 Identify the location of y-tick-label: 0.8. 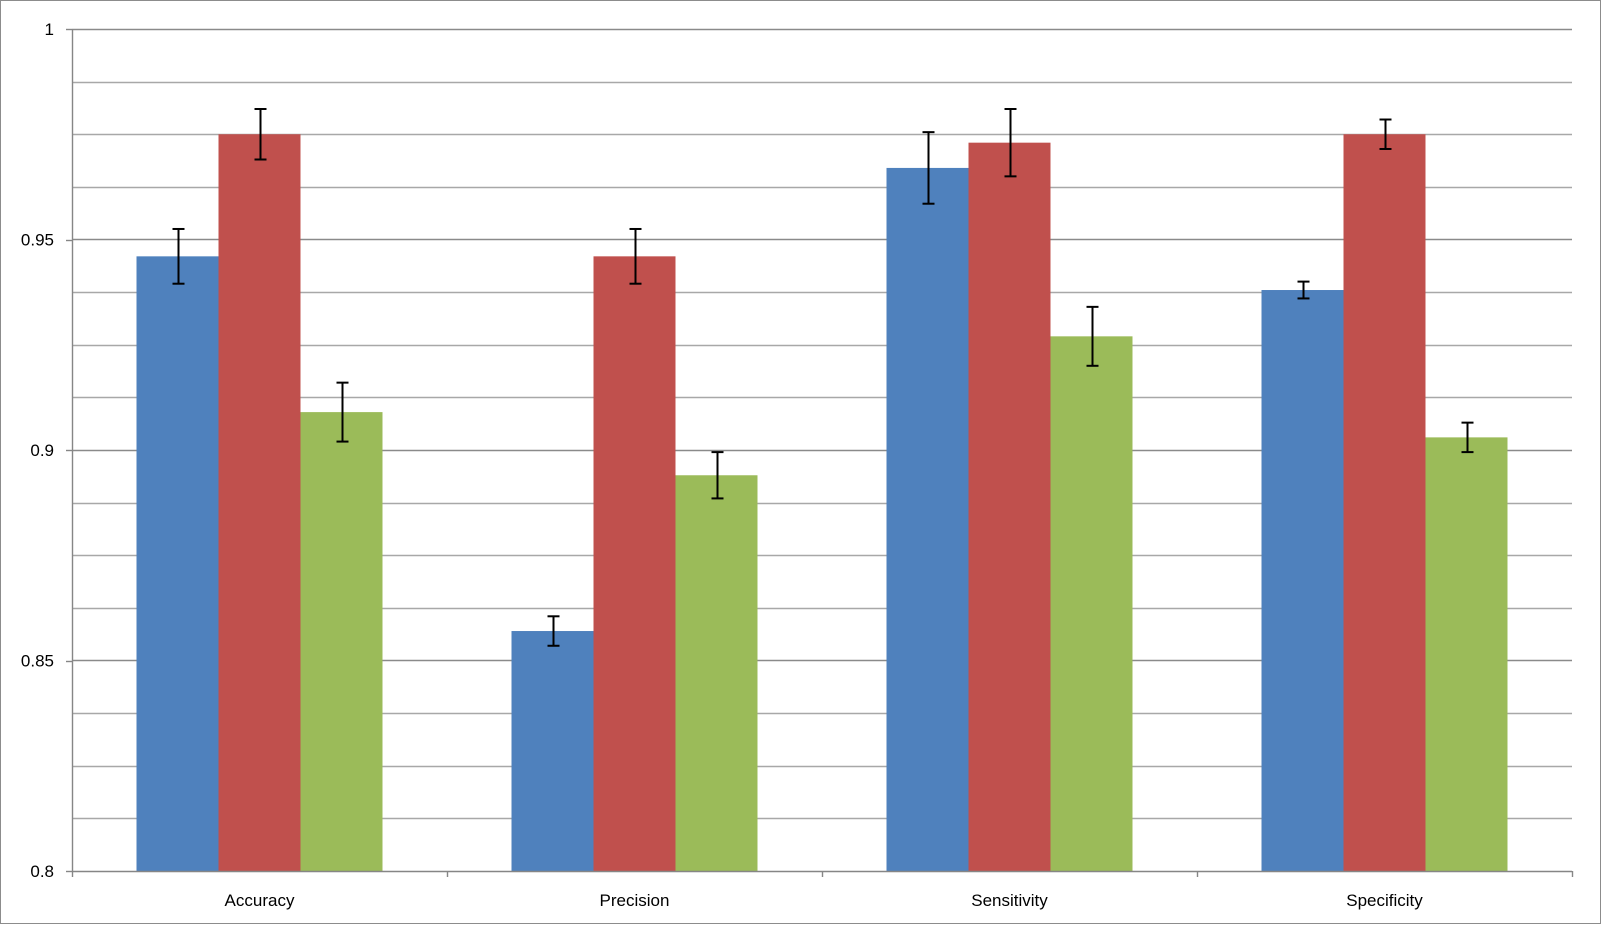
(42, 871).